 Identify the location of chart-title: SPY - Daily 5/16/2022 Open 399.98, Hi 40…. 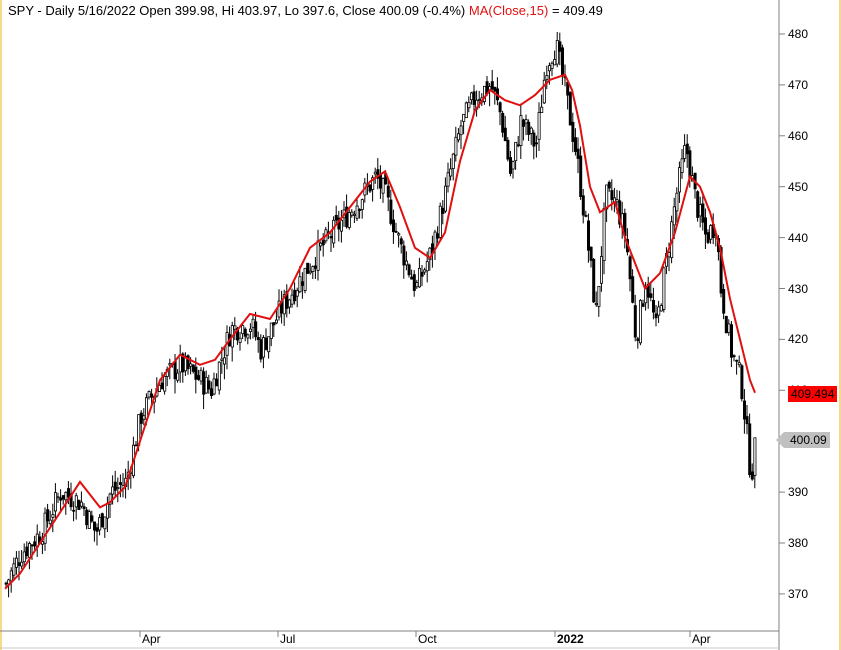
(305, 10).